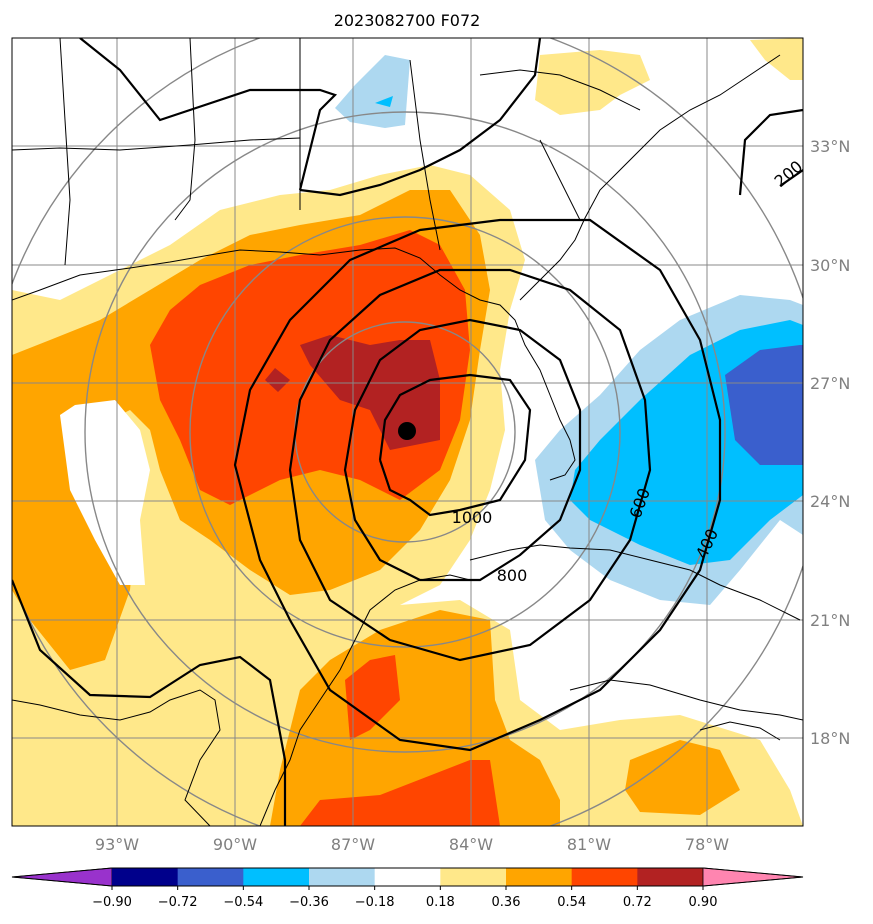  Describe the element at coordinates (830, 146) in the screenshot. I see `lat-label: 33°N` at that location.